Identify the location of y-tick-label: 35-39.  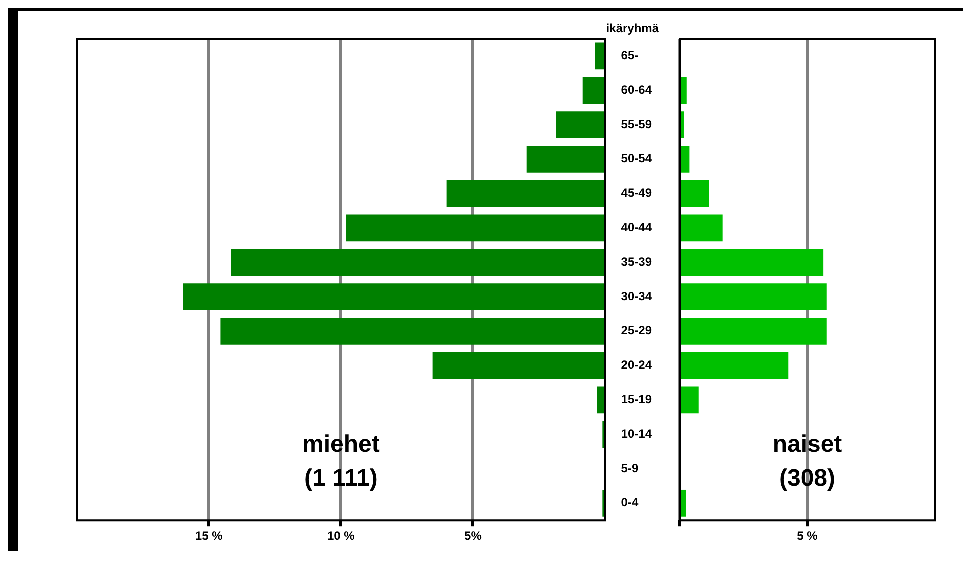
(636, 261).